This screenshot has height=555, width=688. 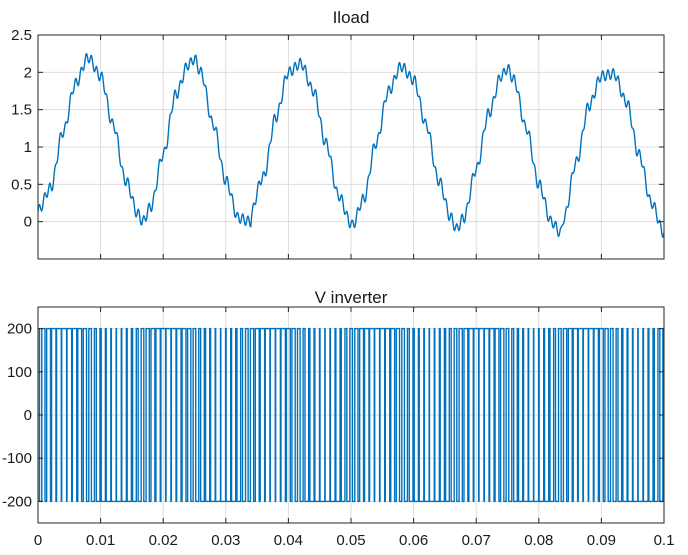 I want to click on v-inverter-y-tick-label: 200, so click(x=19, y=329).